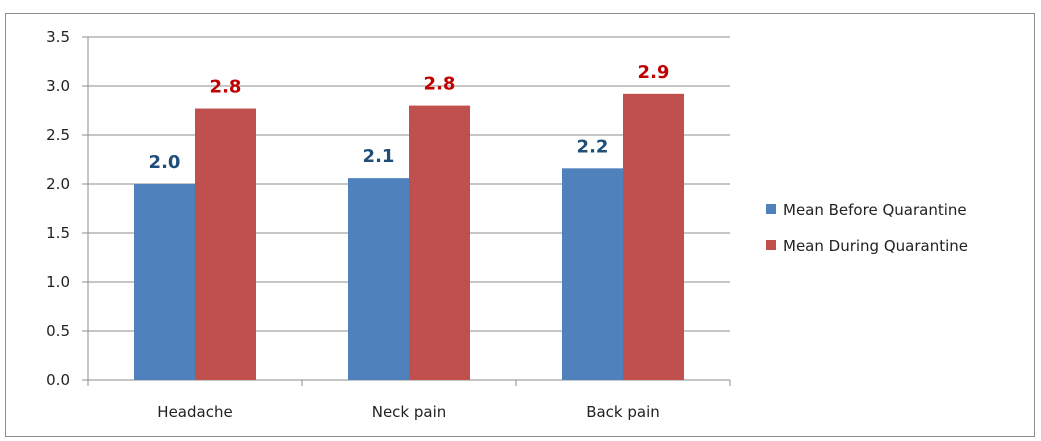  I want to click on y-tick-label: 1.5, so click(58, 233).